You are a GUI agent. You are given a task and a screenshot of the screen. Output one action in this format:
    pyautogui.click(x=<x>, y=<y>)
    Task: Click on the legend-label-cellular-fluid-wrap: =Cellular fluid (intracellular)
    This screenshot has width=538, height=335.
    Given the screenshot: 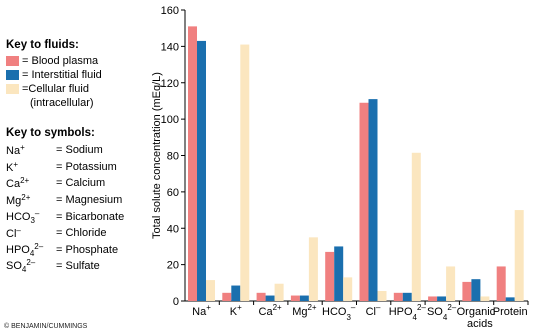 What is the action you would take?
    pyautogui.click(x=58, y=96)
    